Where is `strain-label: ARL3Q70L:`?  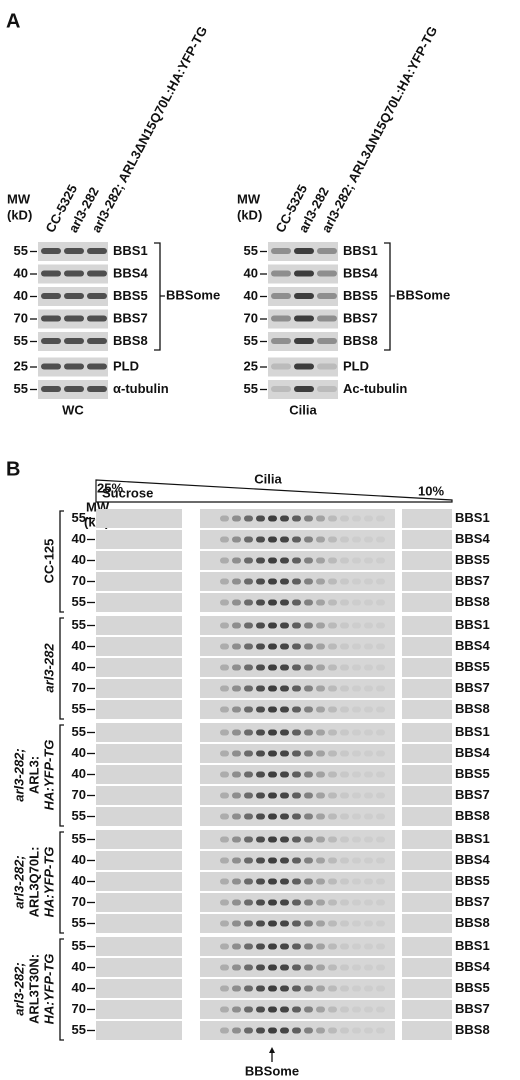
strain-label: ARL3Q70L: is located at coordinates (33, 882).